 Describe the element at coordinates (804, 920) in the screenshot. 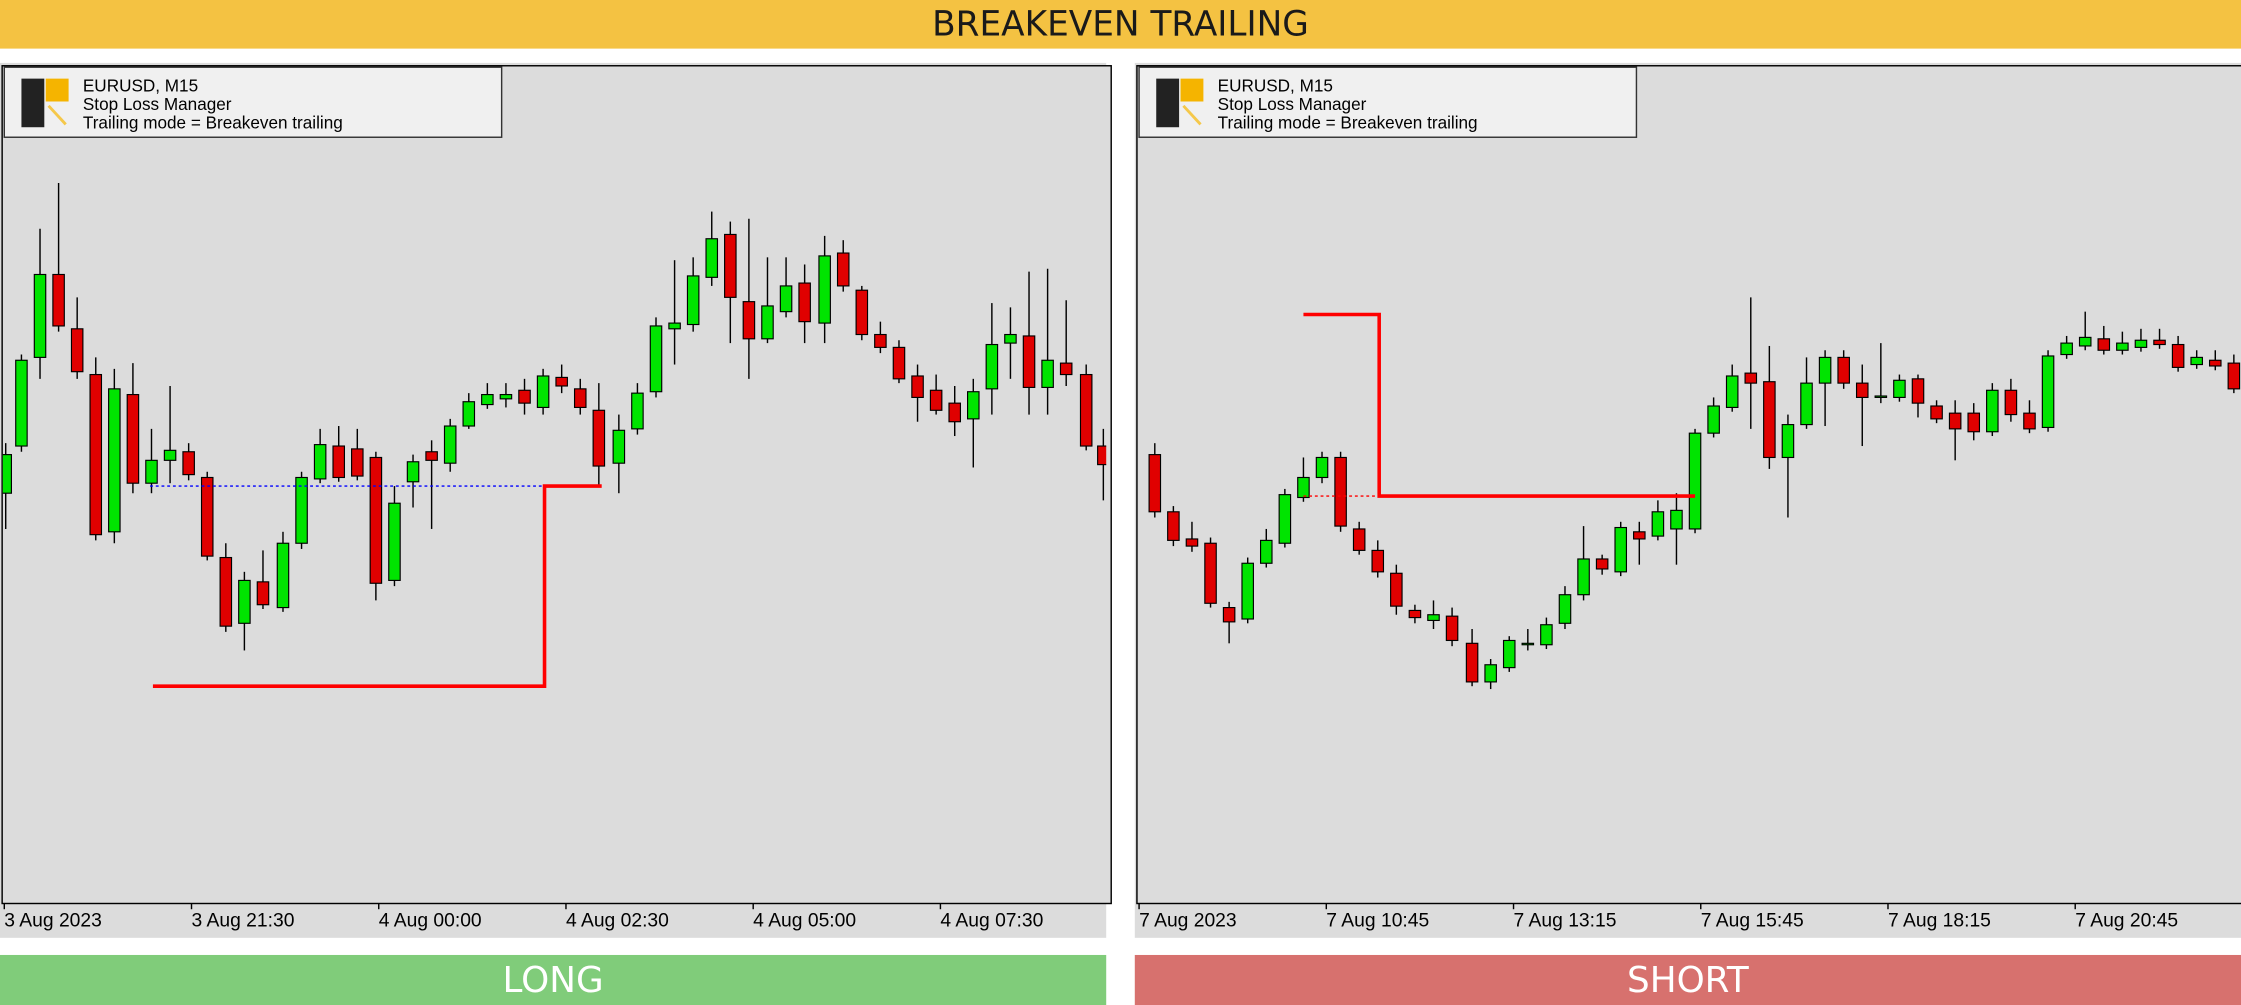

I see `time-label: 4 Aug 05:00` at that location.